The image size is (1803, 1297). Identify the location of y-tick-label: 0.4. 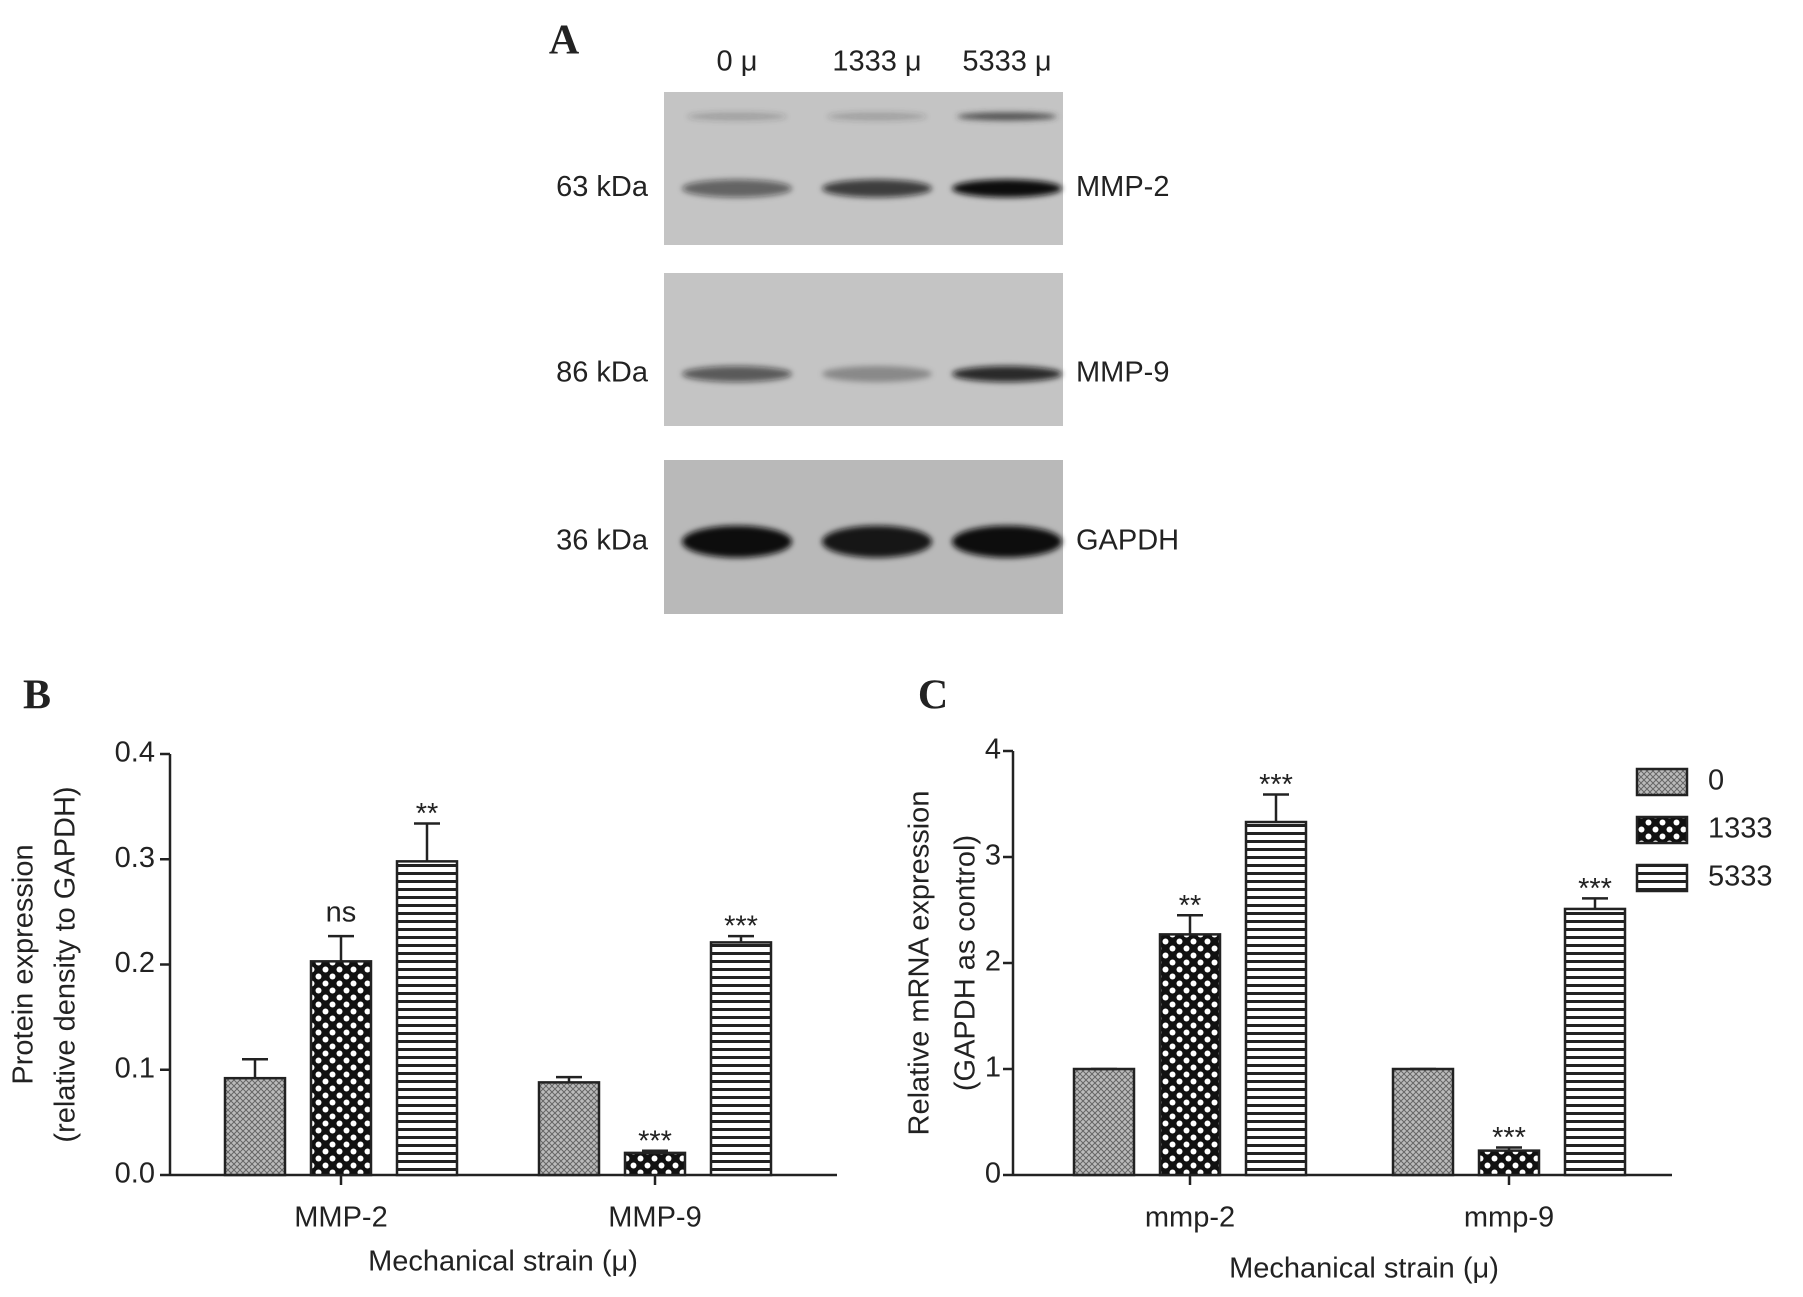
(135, 753).